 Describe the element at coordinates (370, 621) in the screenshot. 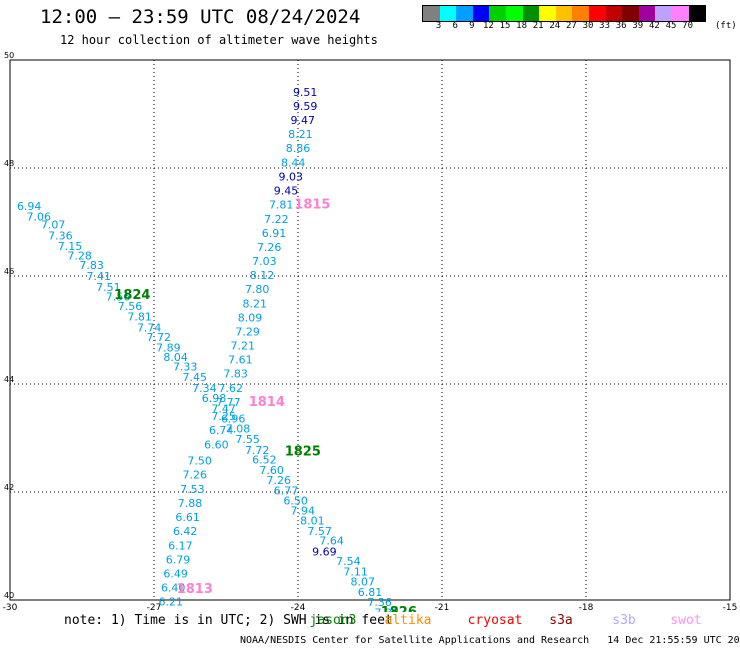

I see `satellite-legend: jason3 altika cryosat s3a s3b swot` at that location.